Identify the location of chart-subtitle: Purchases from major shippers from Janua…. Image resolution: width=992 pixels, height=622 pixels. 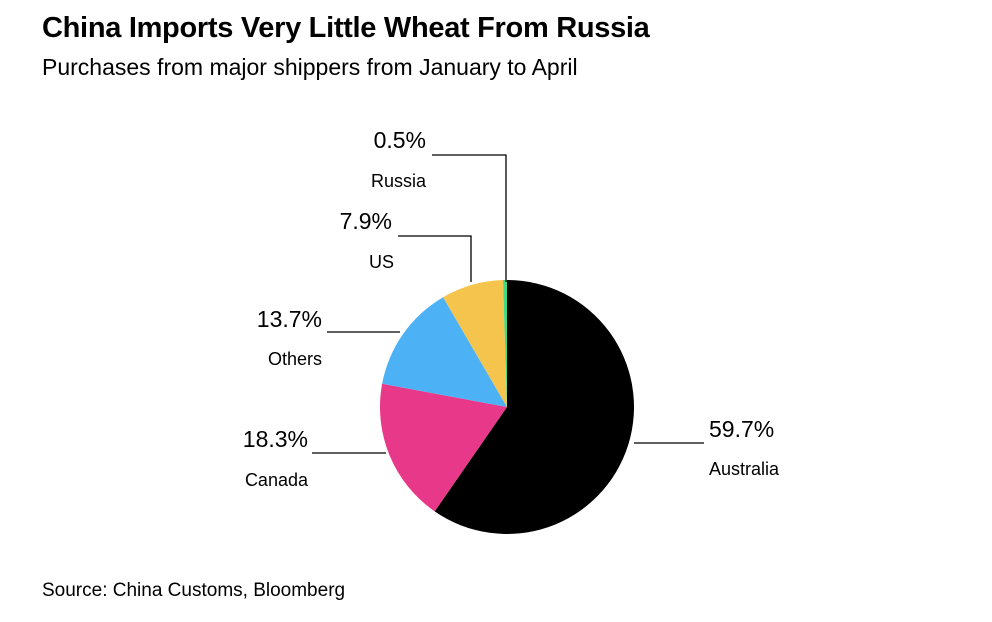
(310, 67).